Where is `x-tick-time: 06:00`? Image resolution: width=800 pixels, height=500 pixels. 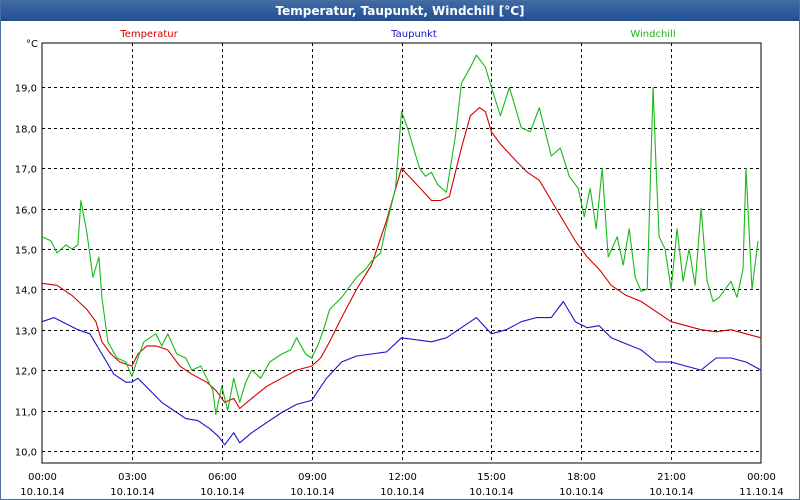
x-tick-time: 06:00 is located at coordinates (222, 477).